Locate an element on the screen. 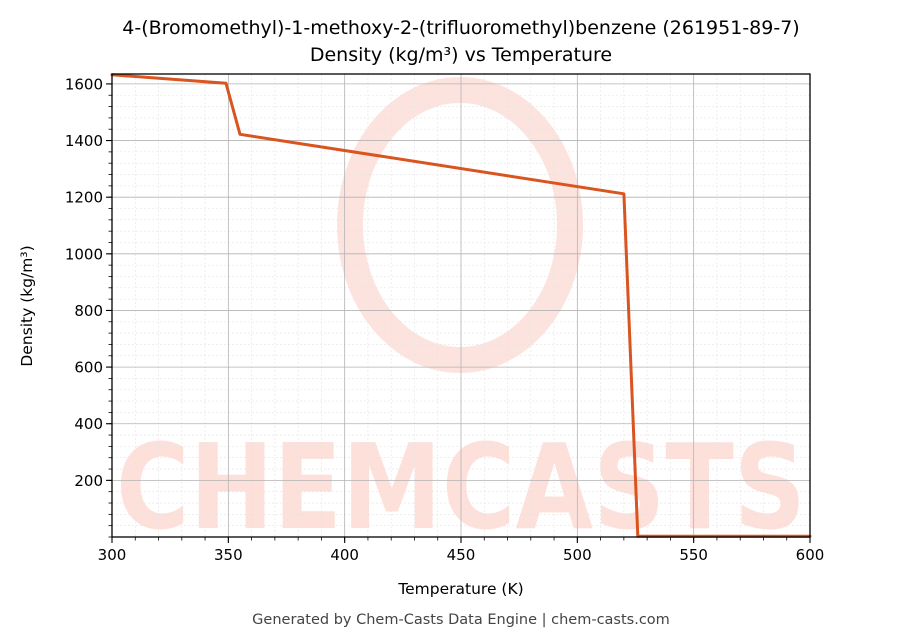 Image resolution: width=922 pixels, height=644 pixels. y-tick-label: 1400 is located at coordinates (84, 141).